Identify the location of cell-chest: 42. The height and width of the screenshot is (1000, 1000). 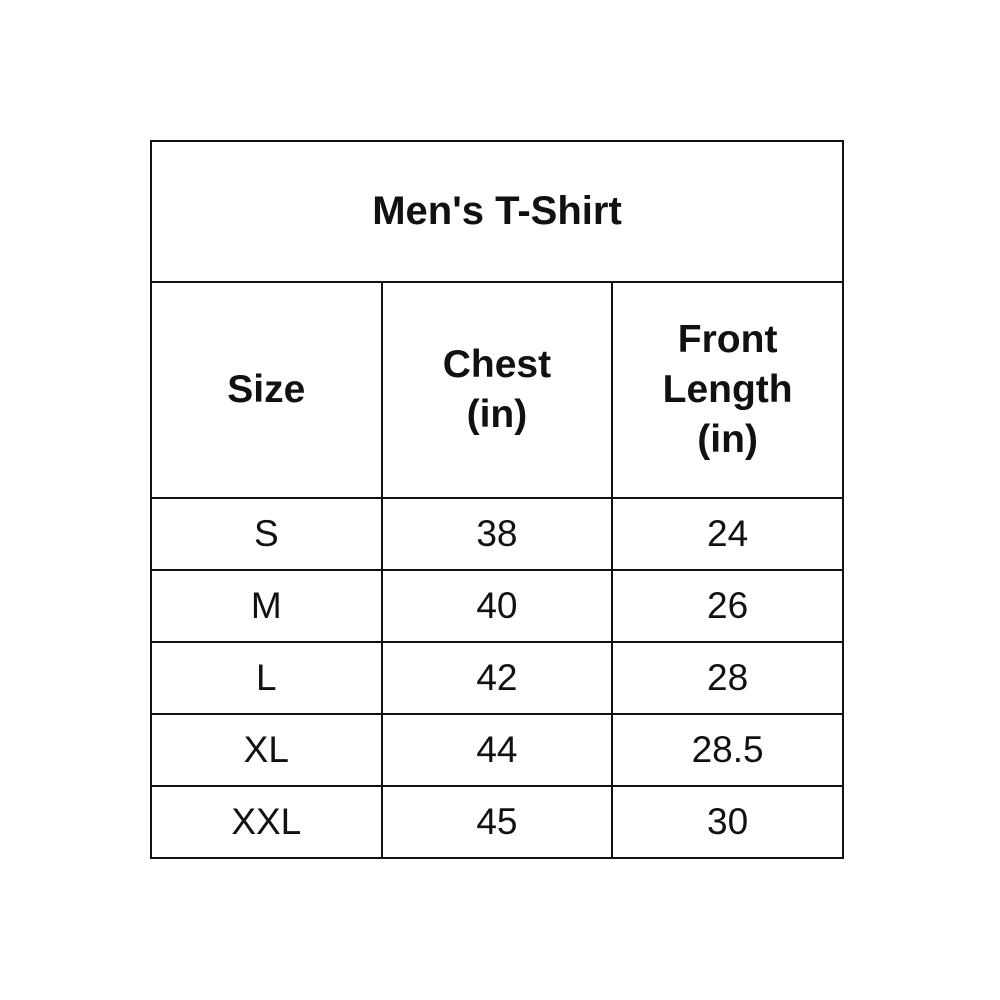
(497, 678).